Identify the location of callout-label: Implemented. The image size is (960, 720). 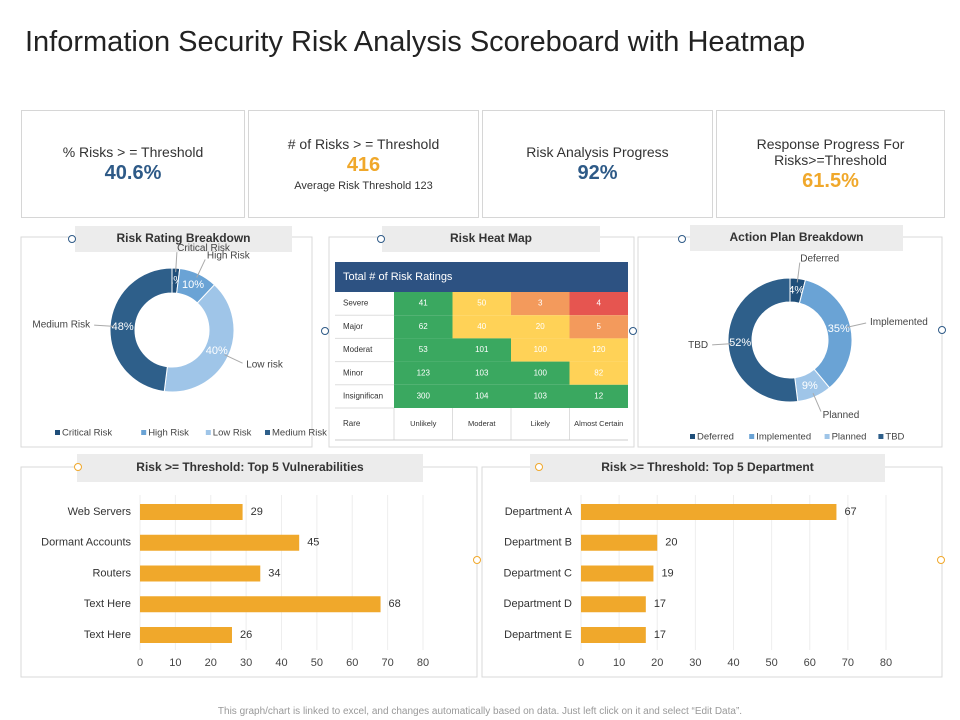
(899, 322).